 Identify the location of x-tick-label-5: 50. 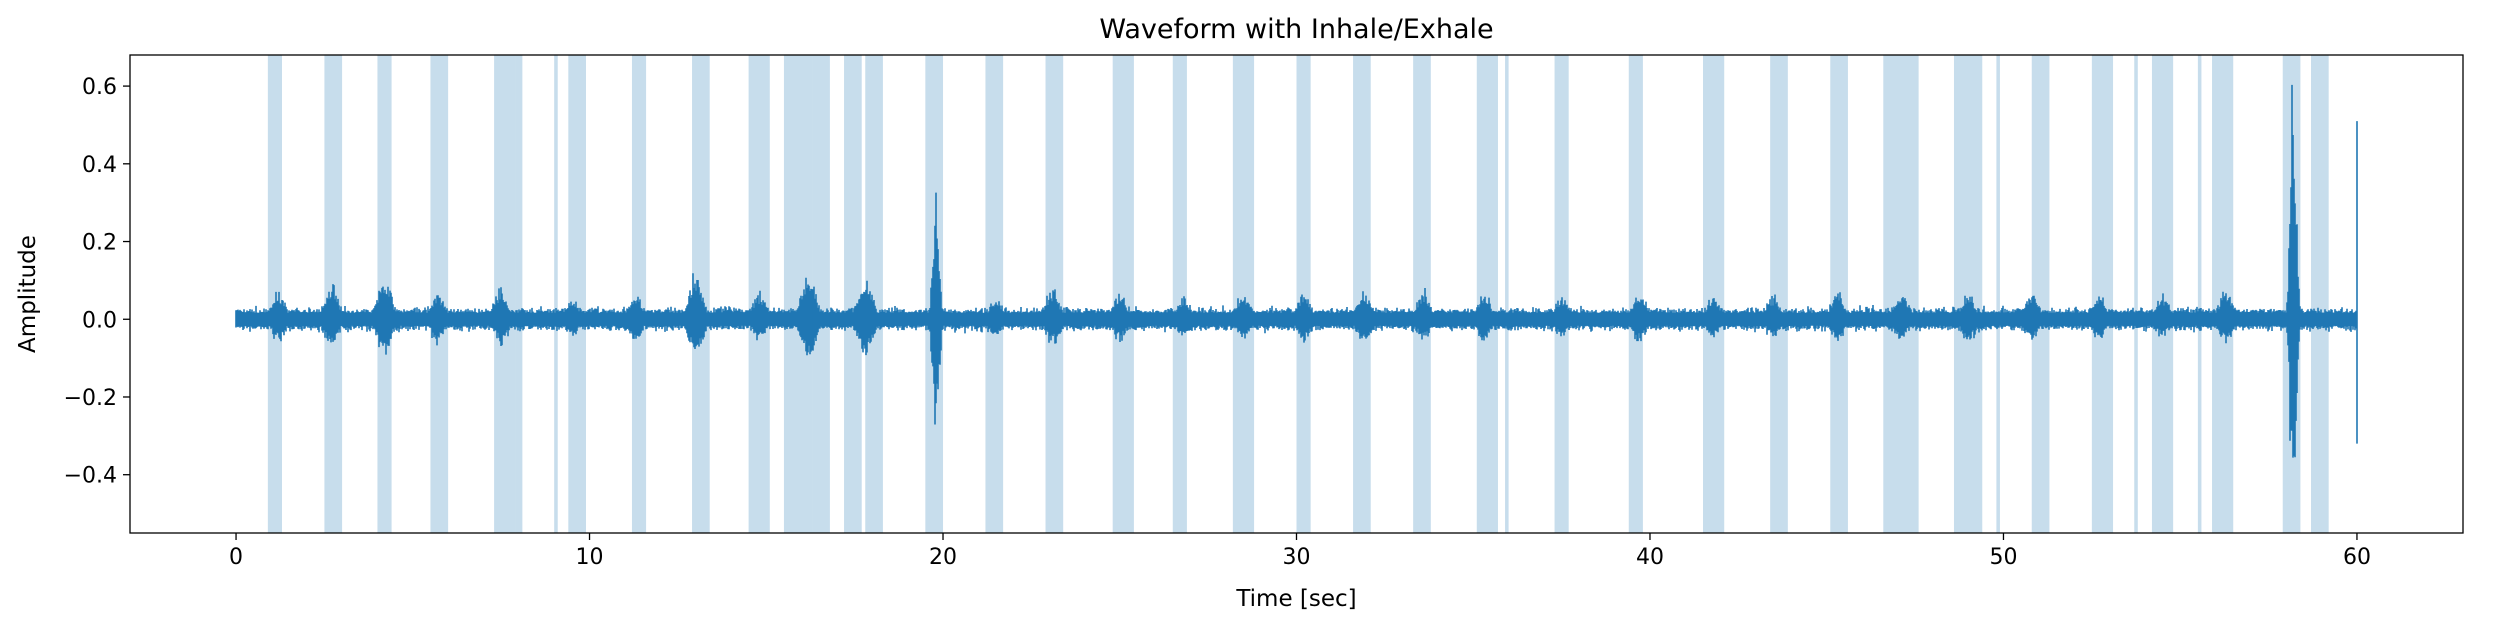
(2003, 557).